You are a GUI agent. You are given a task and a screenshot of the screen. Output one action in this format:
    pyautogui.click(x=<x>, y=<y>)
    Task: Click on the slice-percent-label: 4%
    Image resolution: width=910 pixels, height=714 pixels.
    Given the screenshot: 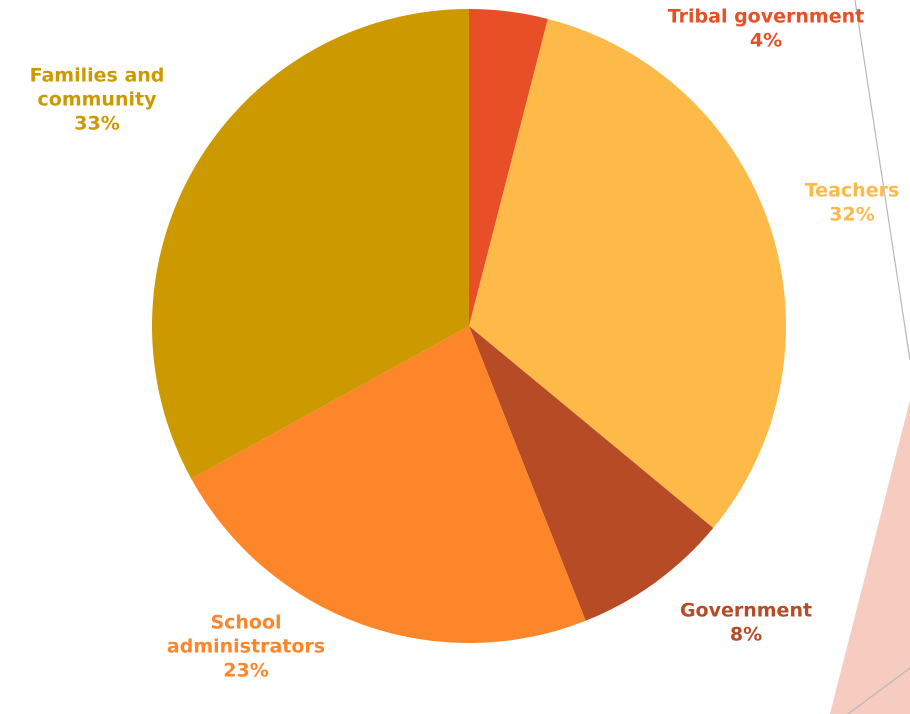 What is the action you would take?
    pyautogui.click(x=766, y=41)
    